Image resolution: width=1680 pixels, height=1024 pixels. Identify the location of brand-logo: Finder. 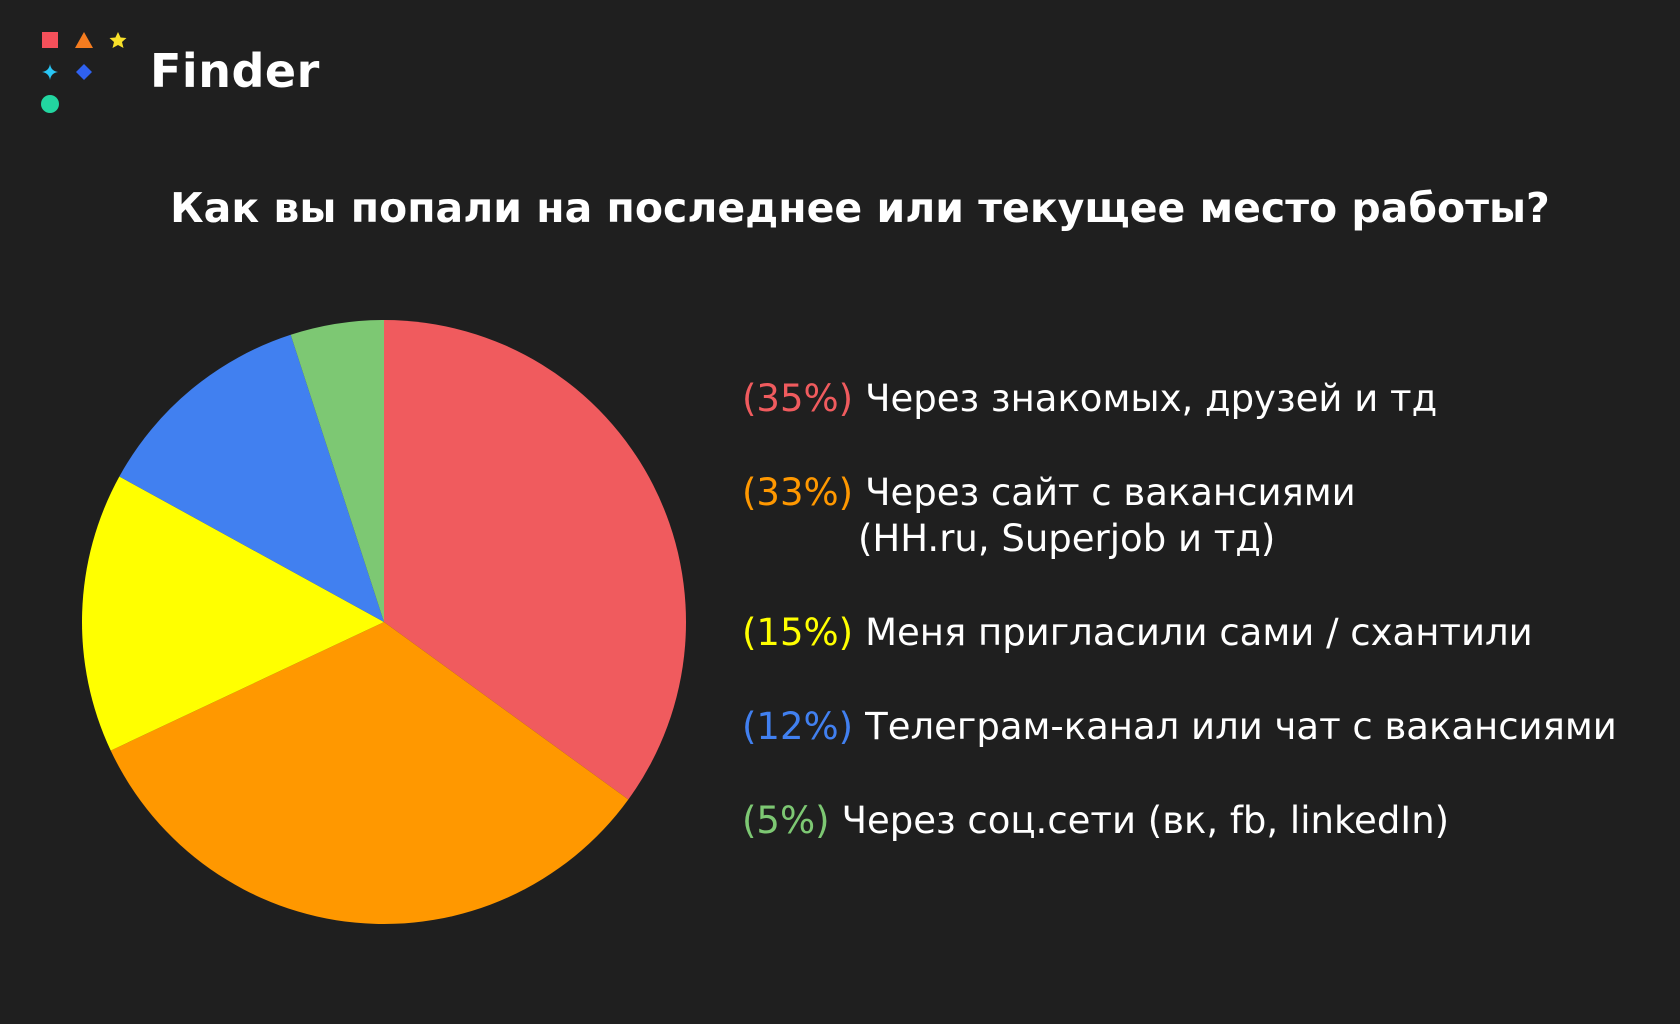
(190, 75).